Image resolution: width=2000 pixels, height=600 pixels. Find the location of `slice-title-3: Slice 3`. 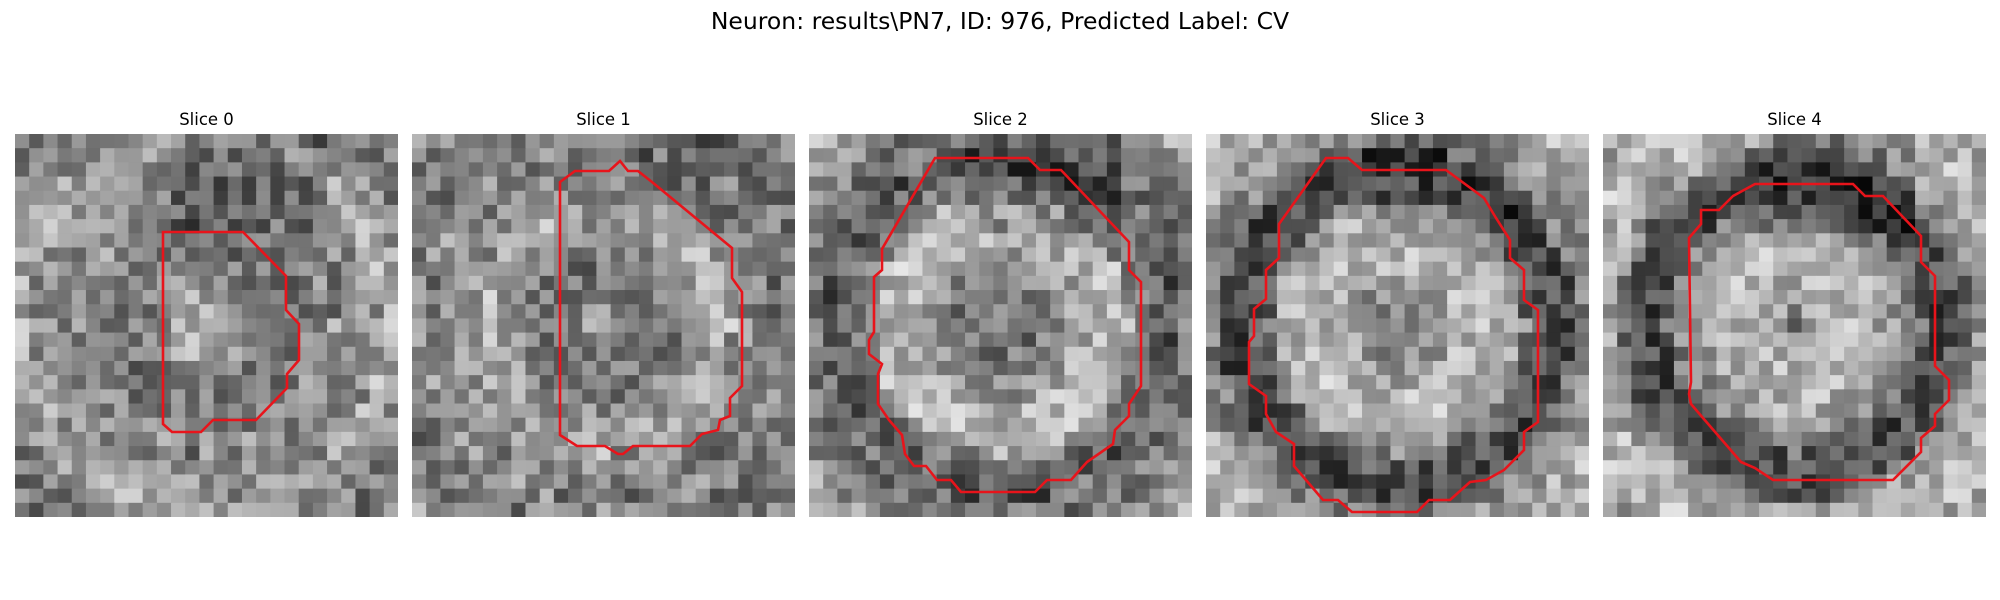

slice-title-3: Slice 3 is located at coordinates (1397, 119).